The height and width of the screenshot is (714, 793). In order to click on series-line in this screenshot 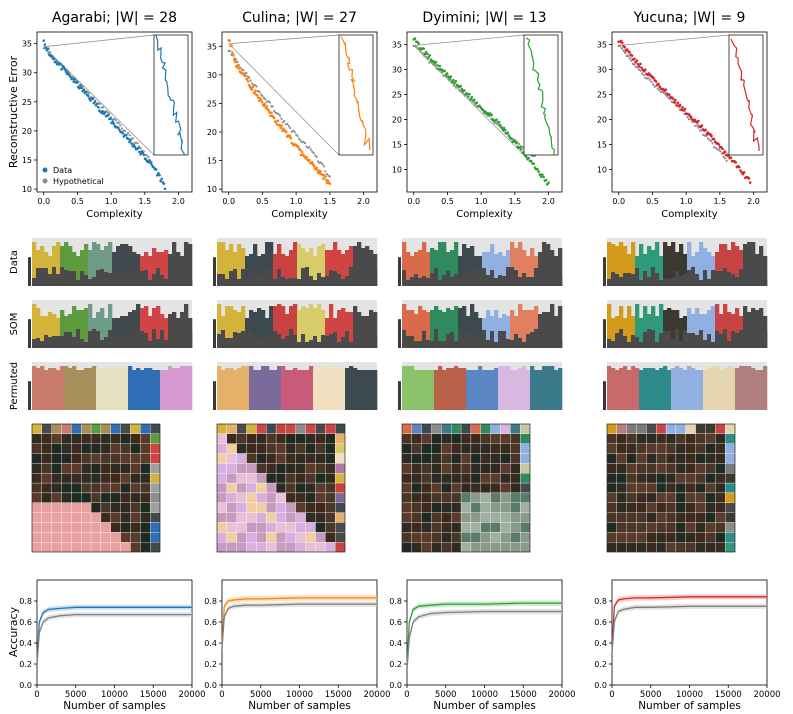, I will do `click(299, 626)`.